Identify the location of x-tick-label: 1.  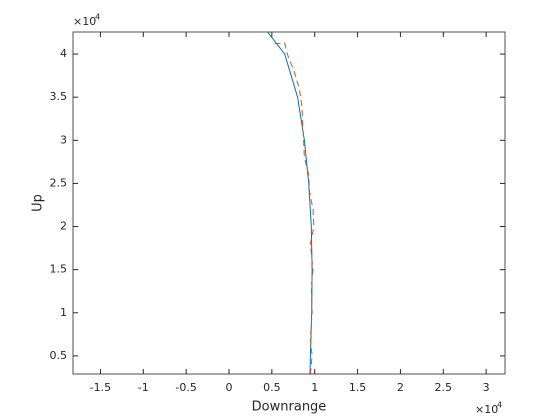
(314, 387).